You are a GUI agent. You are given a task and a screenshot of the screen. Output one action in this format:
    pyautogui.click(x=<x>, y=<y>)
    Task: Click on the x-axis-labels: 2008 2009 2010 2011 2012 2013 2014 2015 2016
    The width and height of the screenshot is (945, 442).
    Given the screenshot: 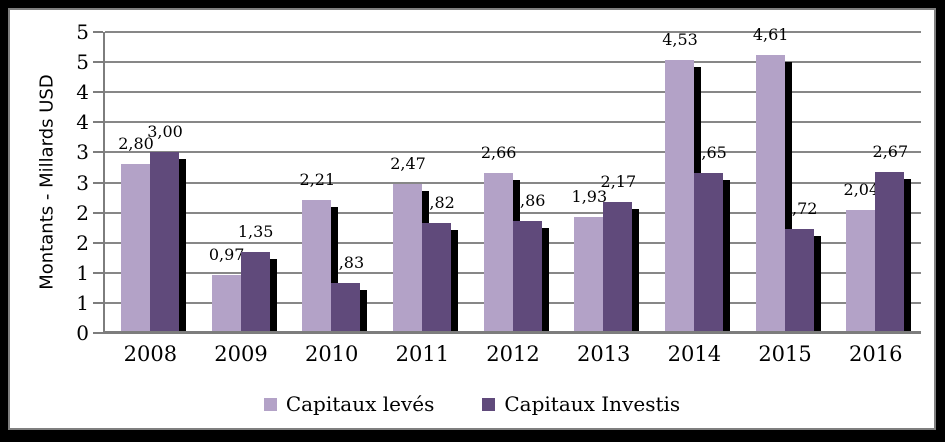 What is the action you would take?
    pyautogui.click(x=513, y=354)
    